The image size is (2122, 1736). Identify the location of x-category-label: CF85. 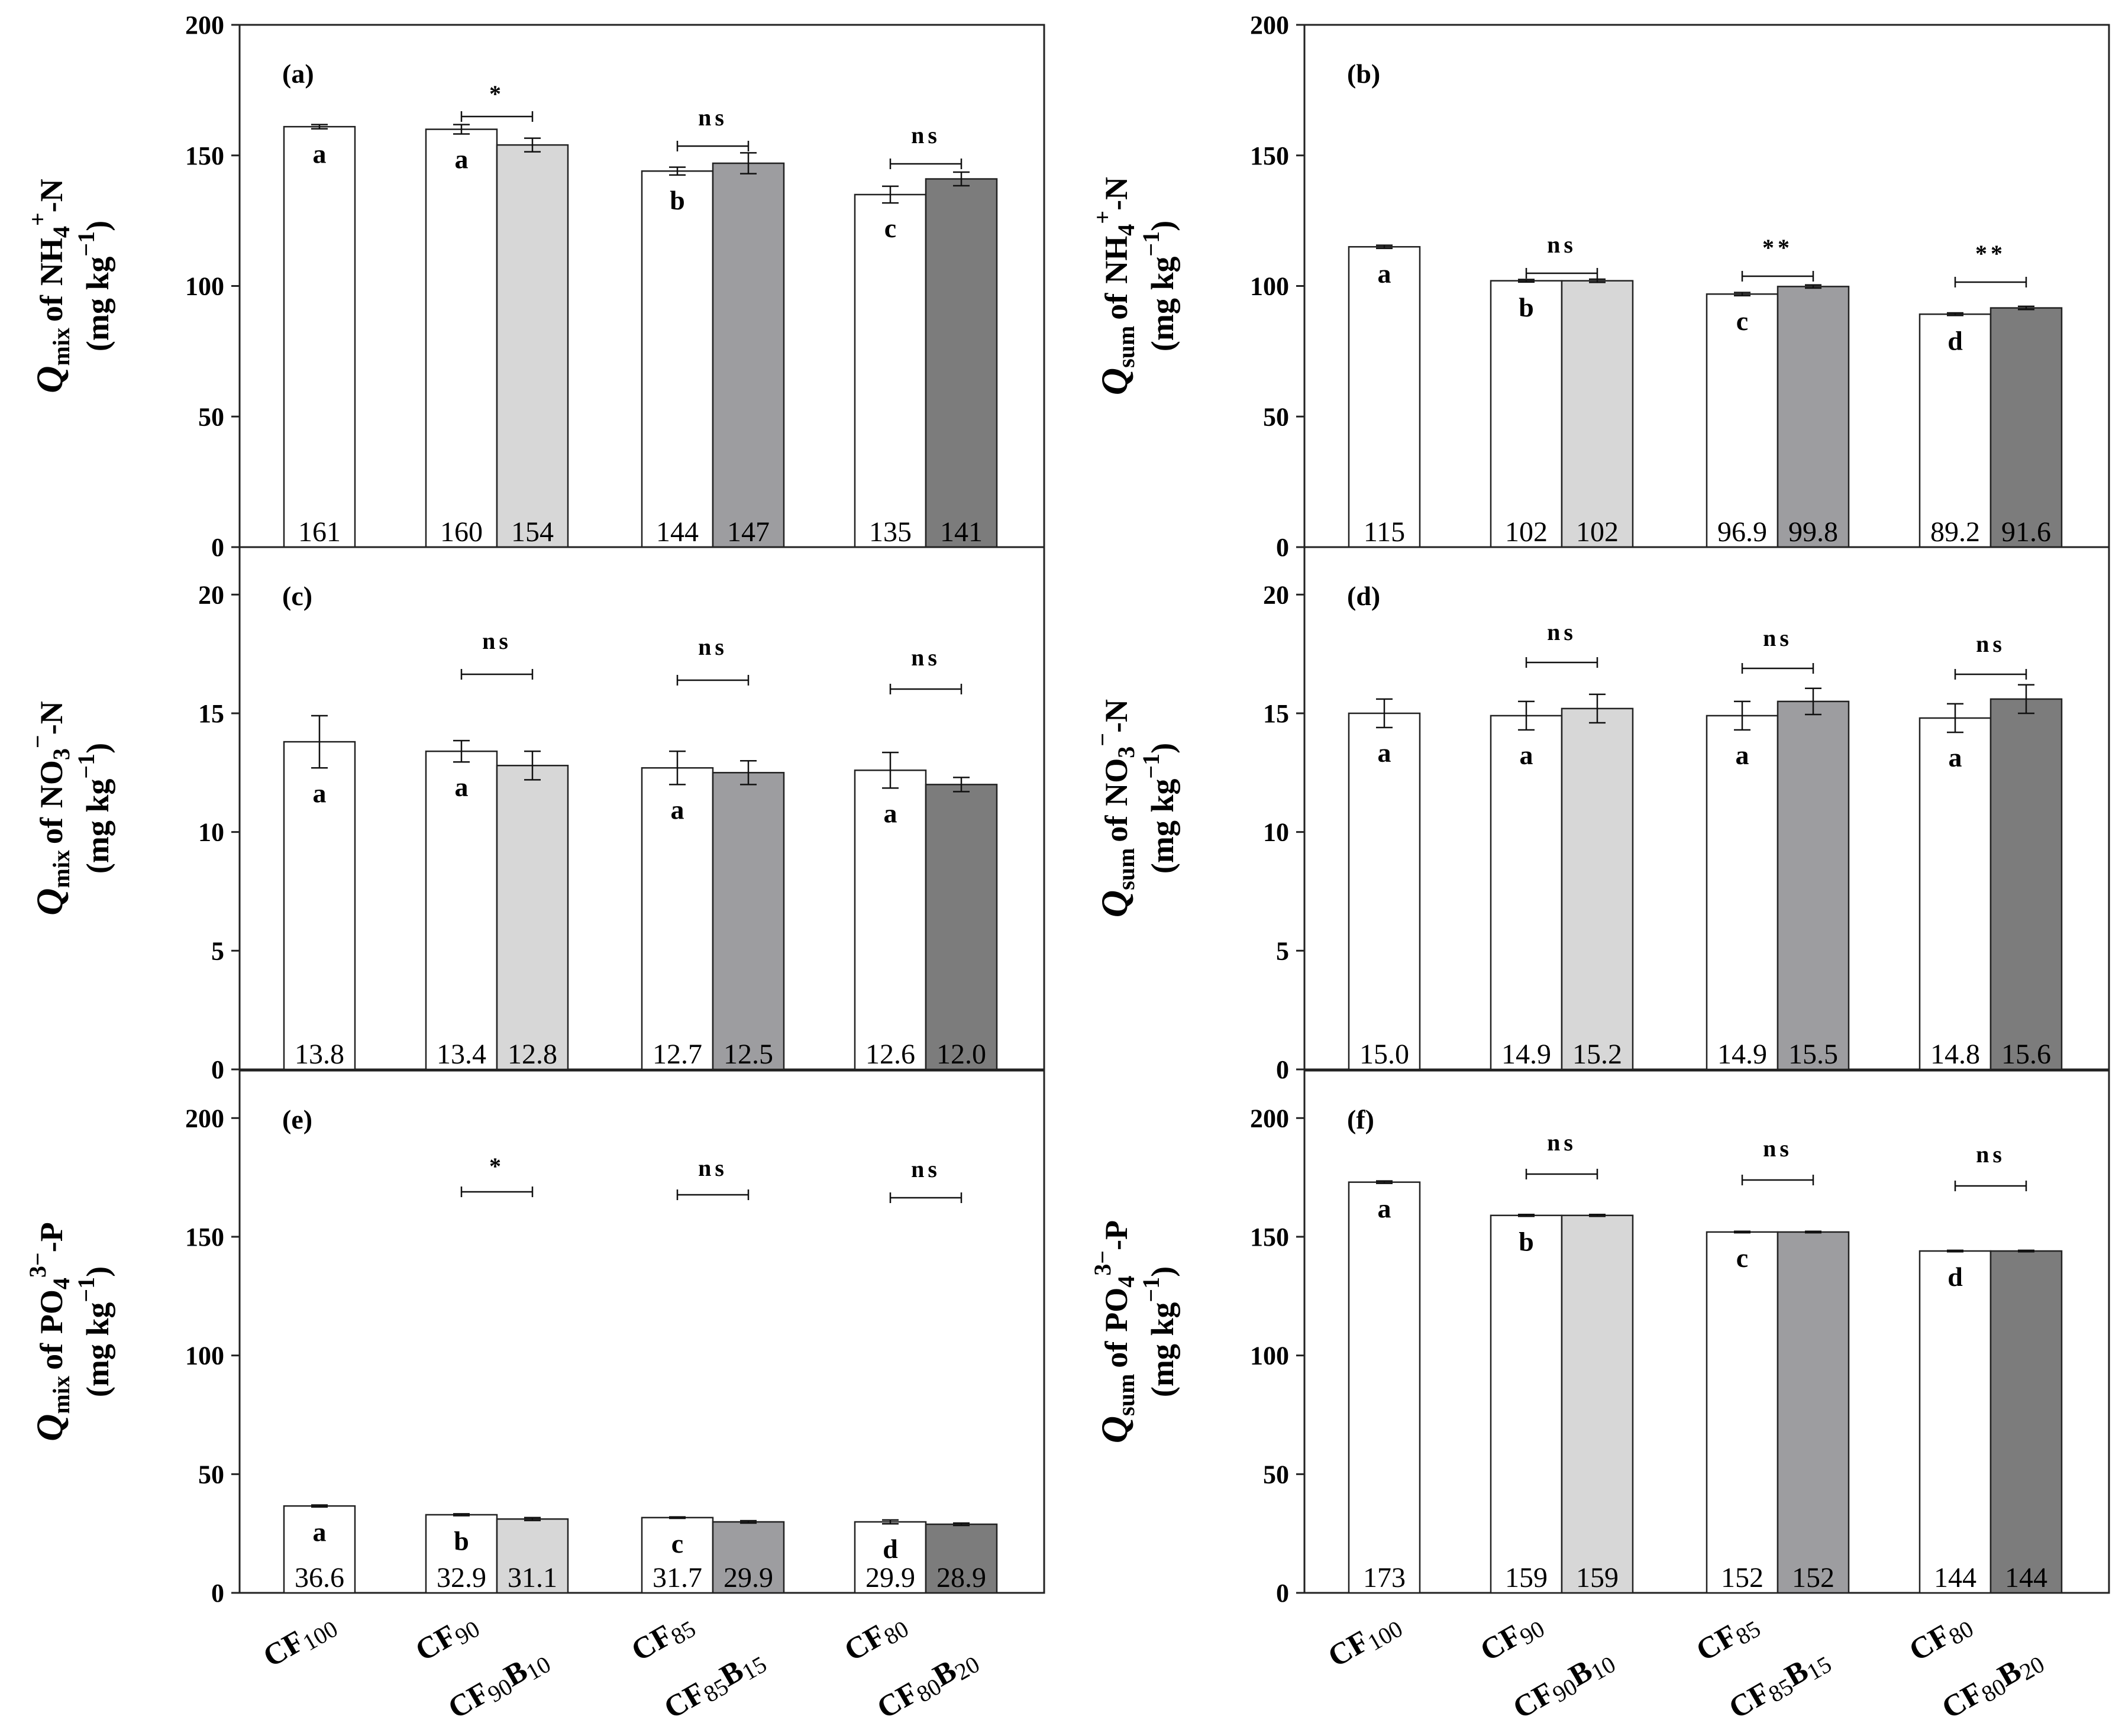
(663, 1638).